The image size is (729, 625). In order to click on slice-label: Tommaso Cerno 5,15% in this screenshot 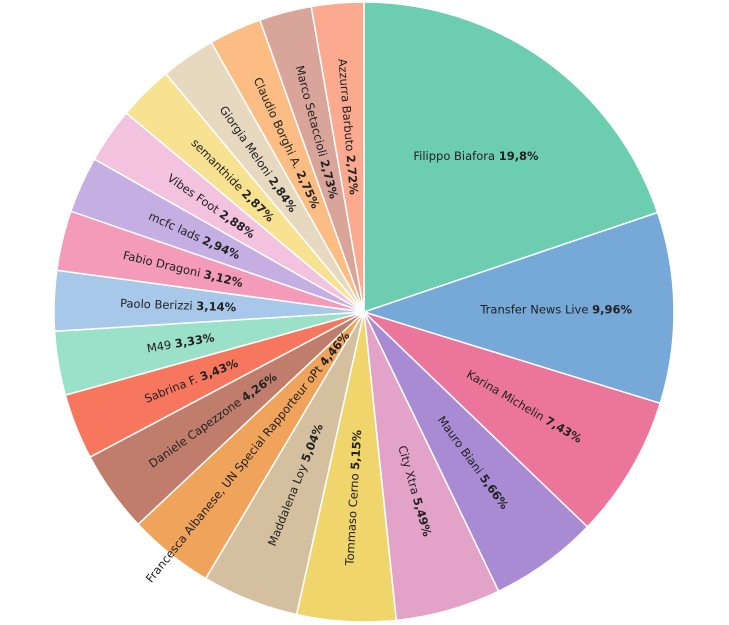, I will do `click(353, 498)`.